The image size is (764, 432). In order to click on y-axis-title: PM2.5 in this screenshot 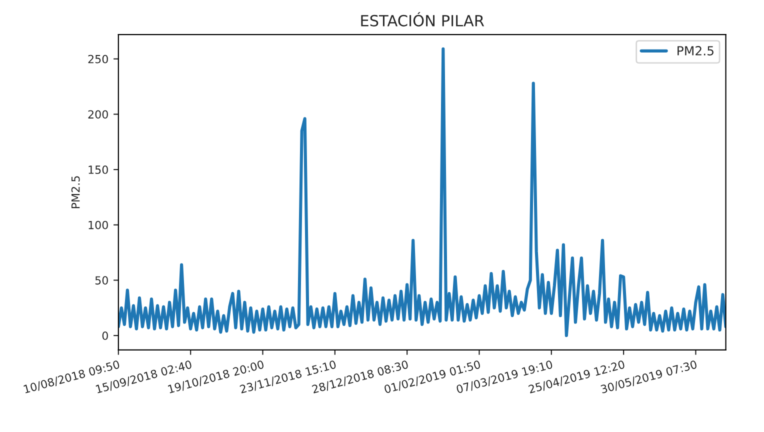, I will do `click(75, 192)`.